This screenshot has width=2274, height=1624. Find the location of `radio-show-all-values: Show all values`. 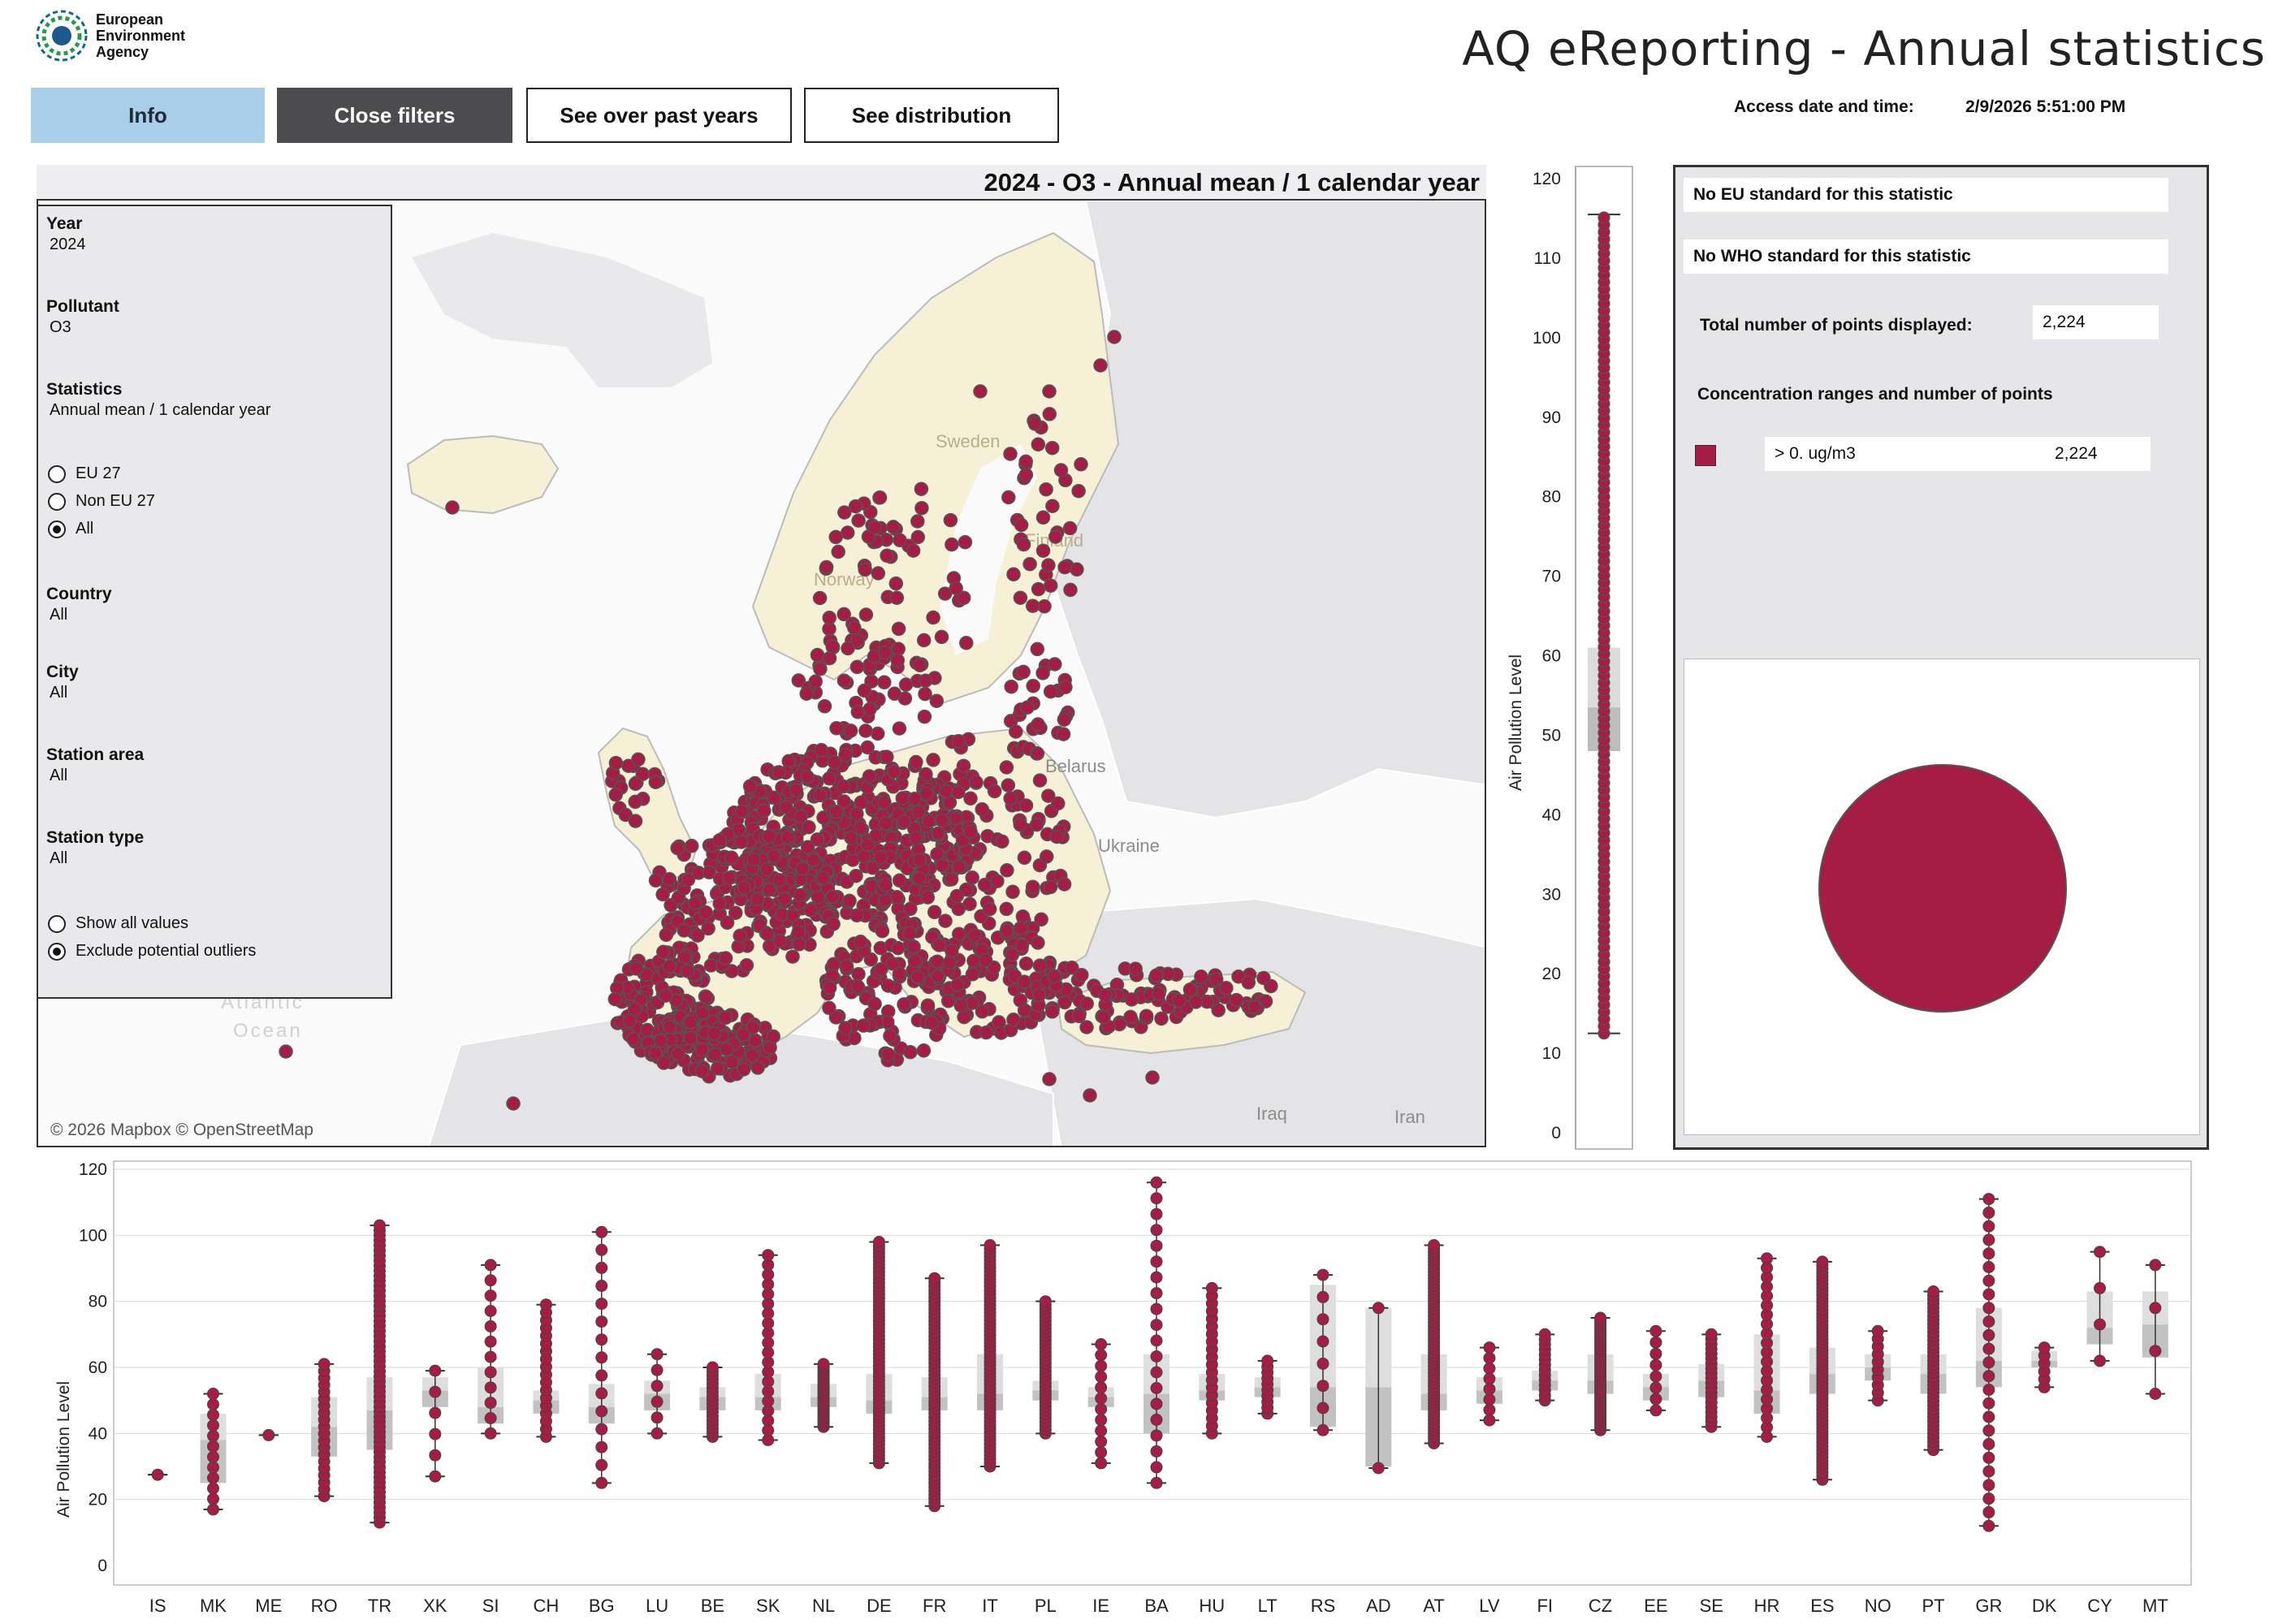

radio-show-all-values: Show all values is located at coordinates (118, 924).